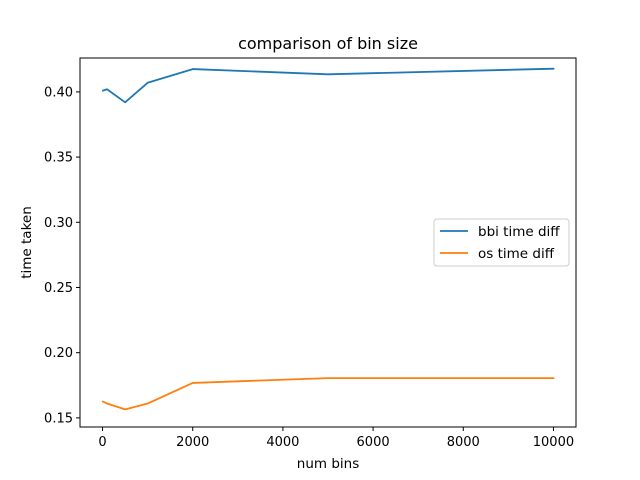 This screenshot has height=480, width=640. What do you see at coordinates (58, 288) in the screenshot?
I see `y-tick-label: 0.25` at bounding box center [58, 288].